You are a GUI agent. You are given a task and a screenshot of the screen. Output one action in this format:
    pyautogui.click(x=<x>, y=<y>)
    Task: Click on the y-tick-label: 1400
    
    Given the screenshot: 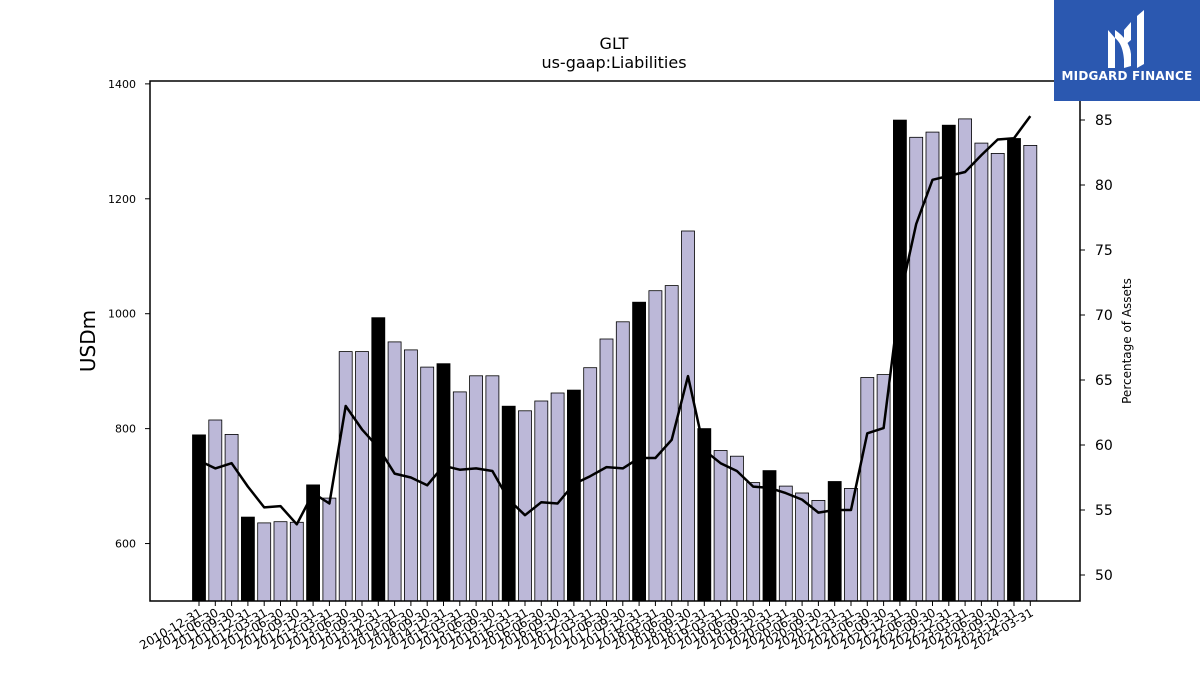 What is the action you would take?
    pyautogui.click(x=122, y=84)
    